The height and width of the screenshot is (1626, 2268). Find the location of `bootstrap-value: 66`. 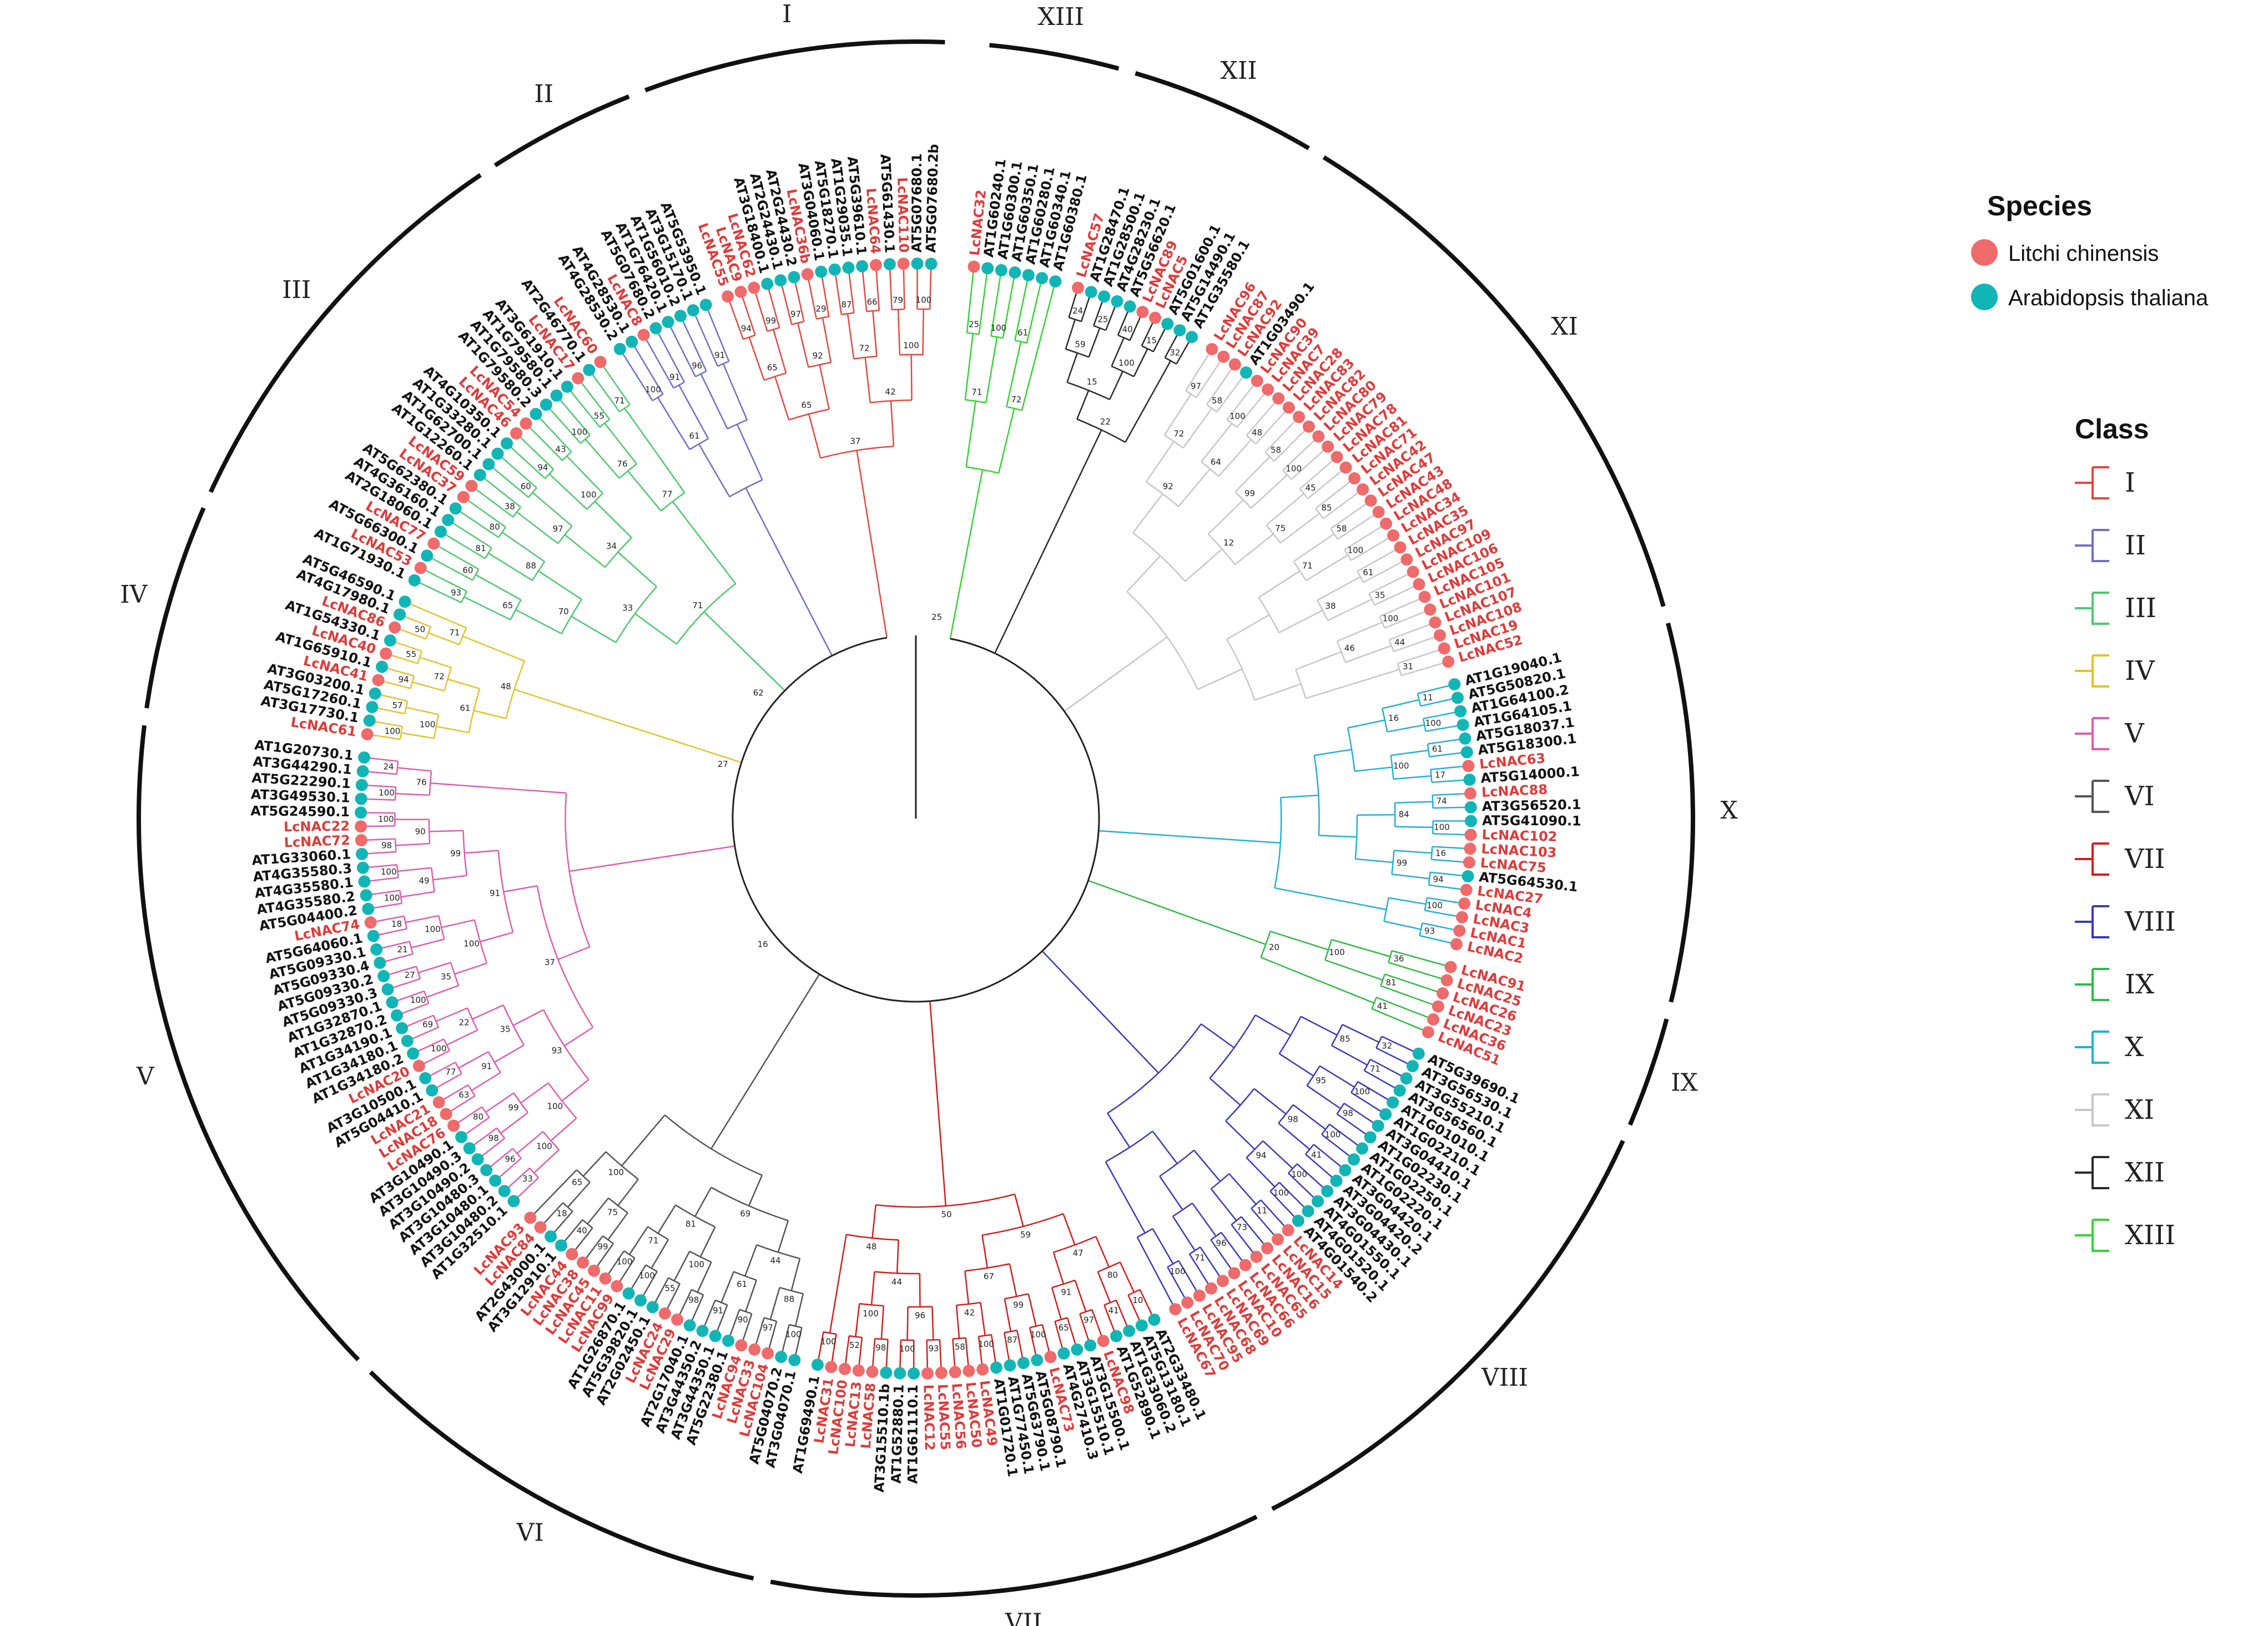

bootstrap-value: 66 is located at coordinates (872, 302).